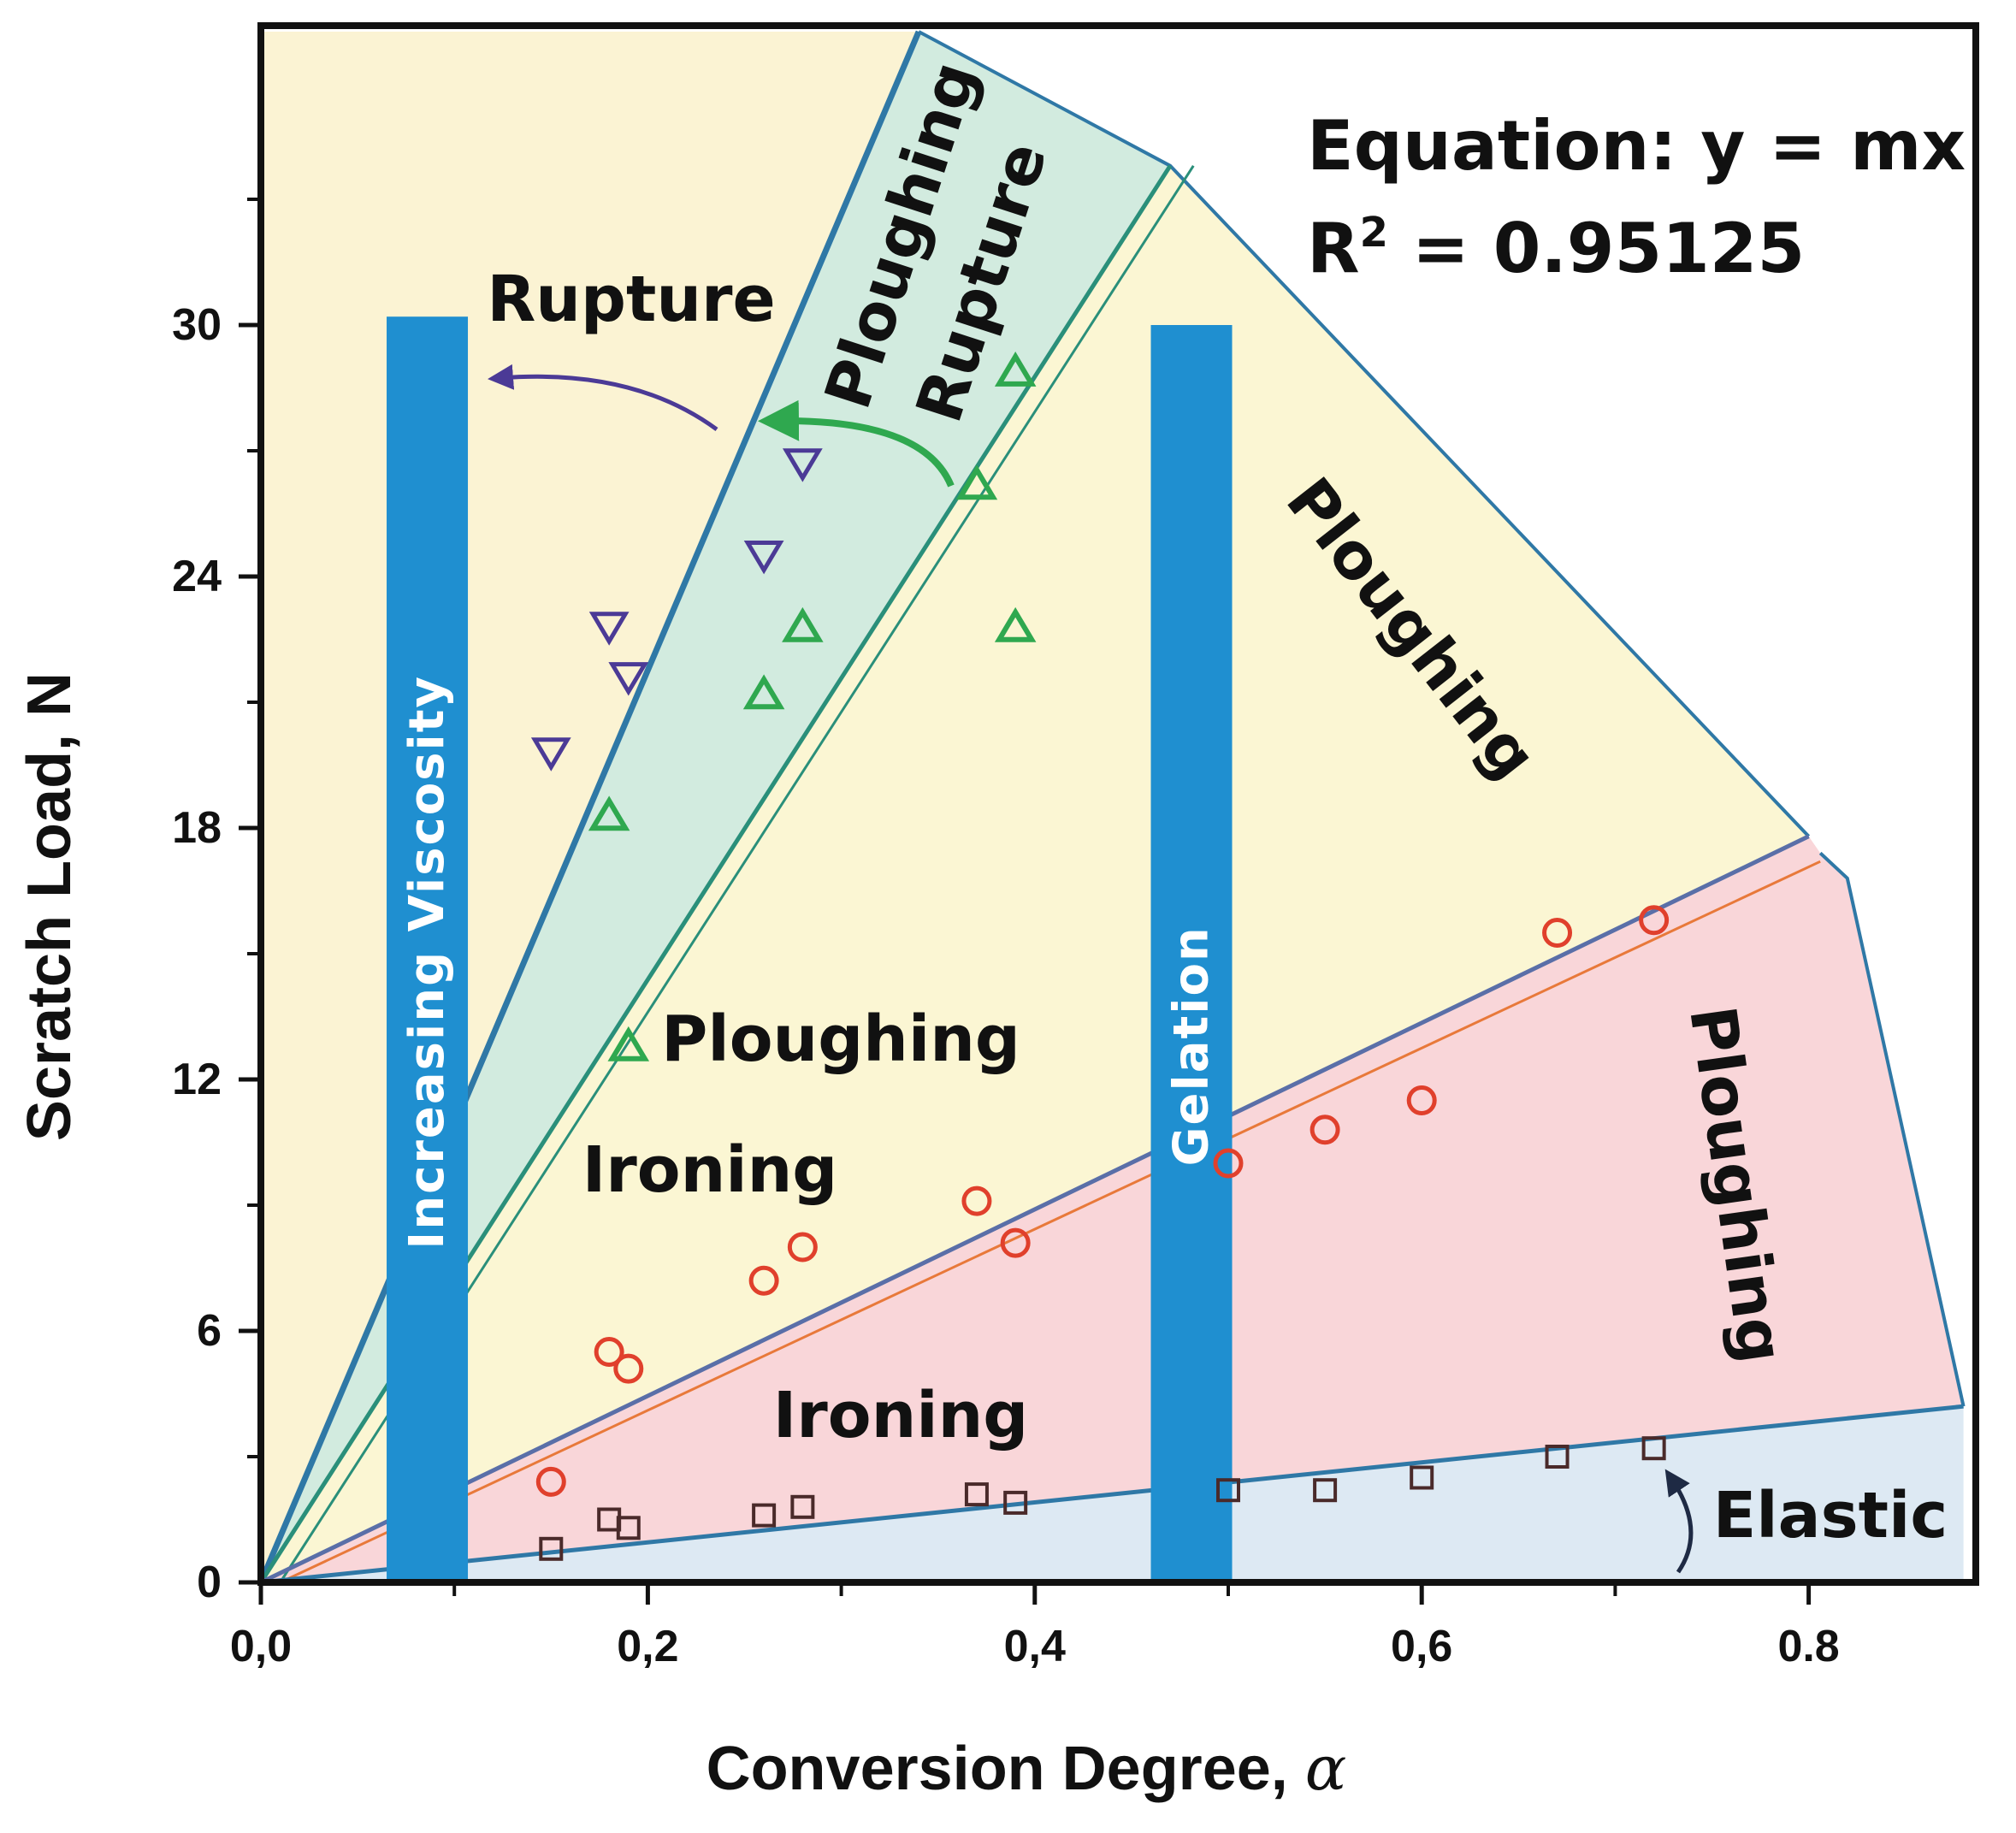 The image size is (2016, 1833). I want to click on equation-text: Equation: y = mx, so click(1636, 146).